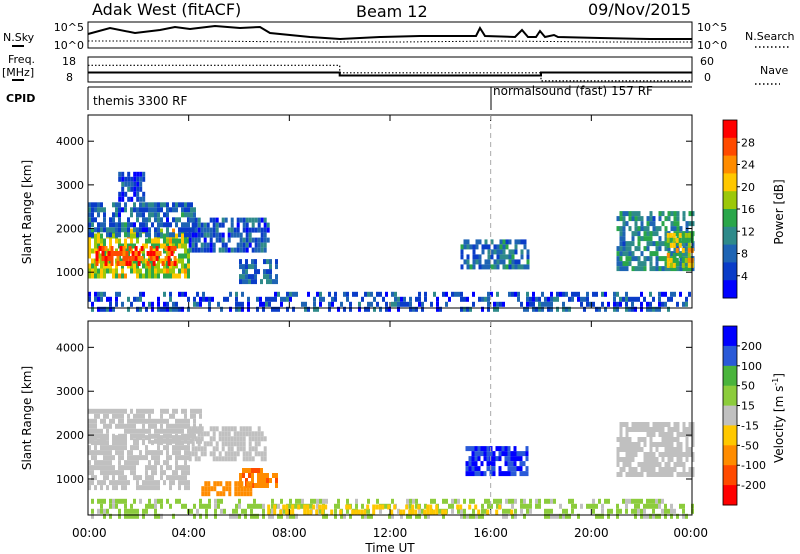  Describe the element at coordinates (779, 211) in the screenshot. I see `power-colorbar-label: Power [dB]` at that location.